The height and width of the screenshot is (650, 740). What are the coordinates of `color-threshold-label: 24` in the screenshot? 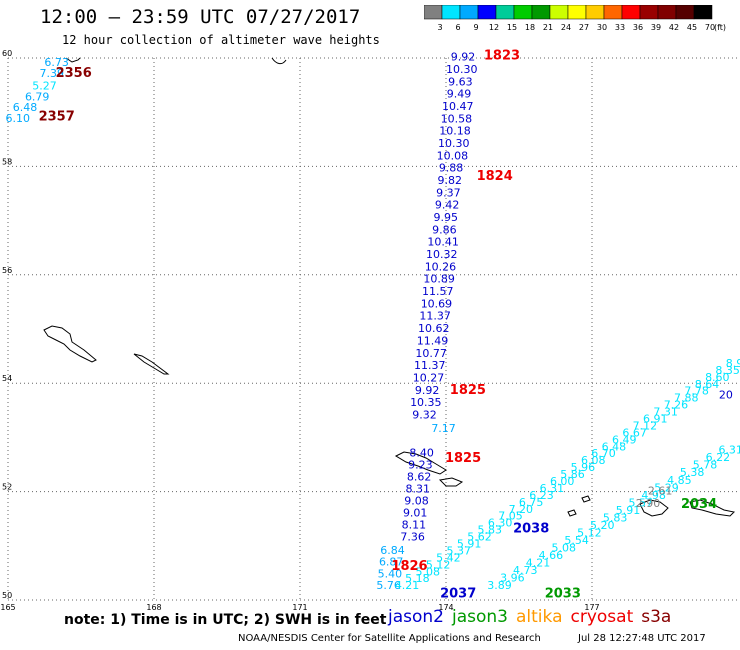 It's located at (566, 27).